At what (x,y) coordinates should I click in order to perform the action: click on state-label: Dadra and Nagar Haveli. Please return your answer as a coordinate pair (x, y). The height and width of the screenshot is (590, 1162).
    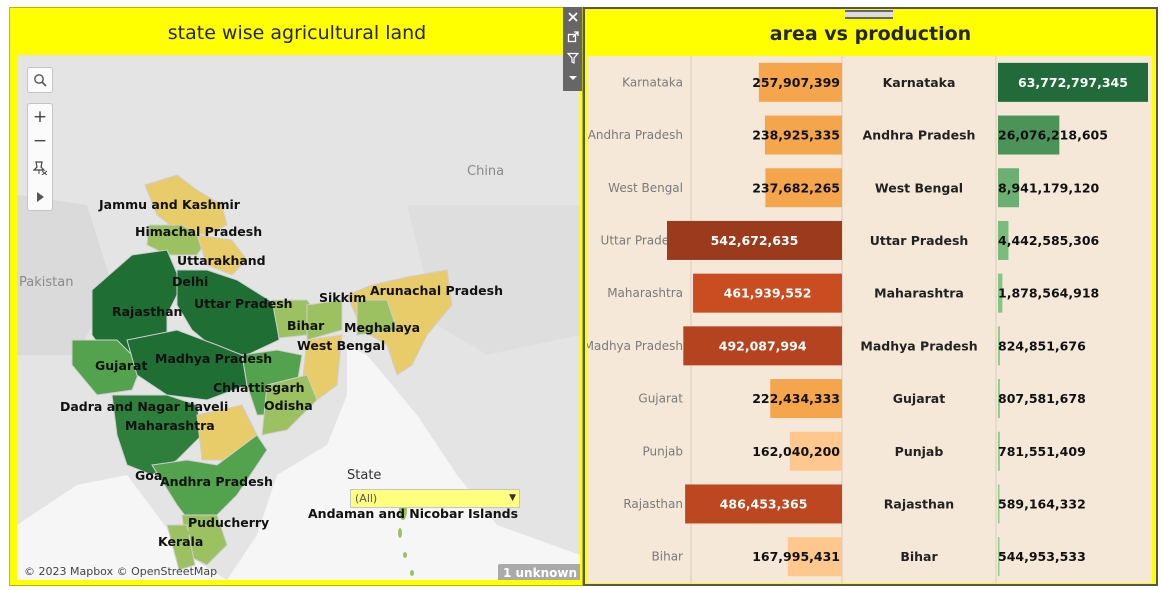
    Looking at the image, I should click on (144, 406).